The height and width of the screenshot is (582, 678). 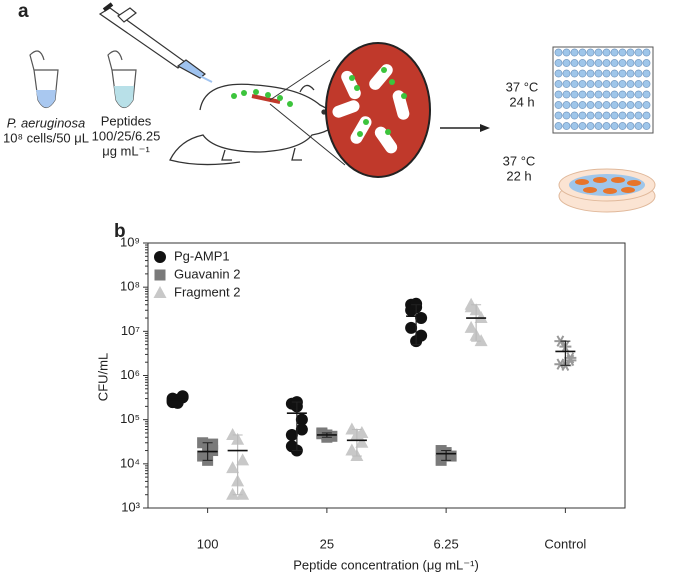 I want to click on petri-dish, so click(x=607, y=190).